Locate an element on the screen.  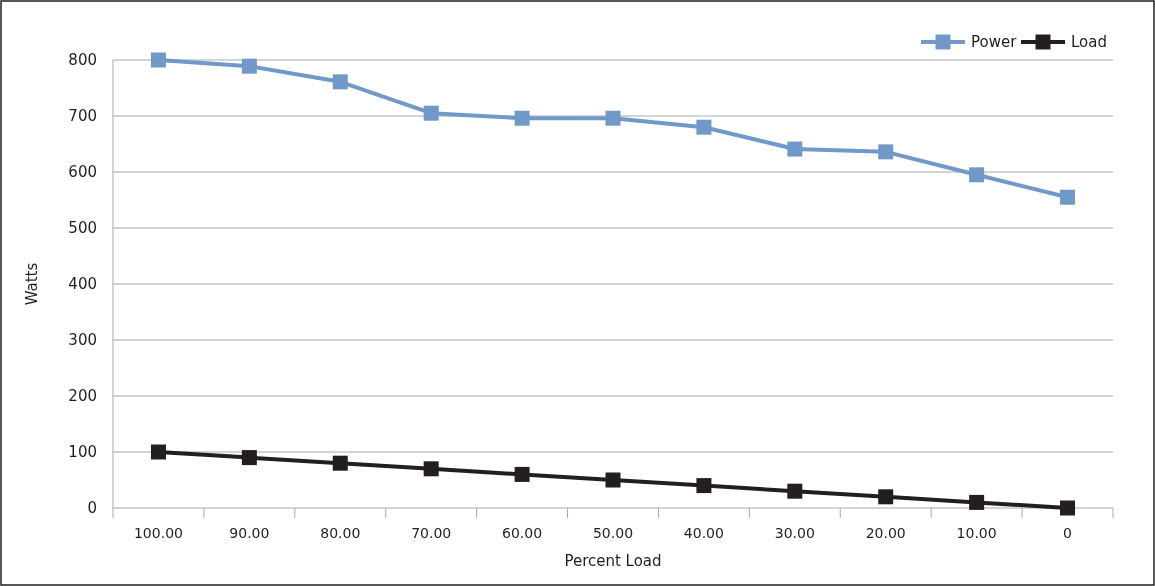
y-tick-label: 300 is located at coordinates (82, 340).